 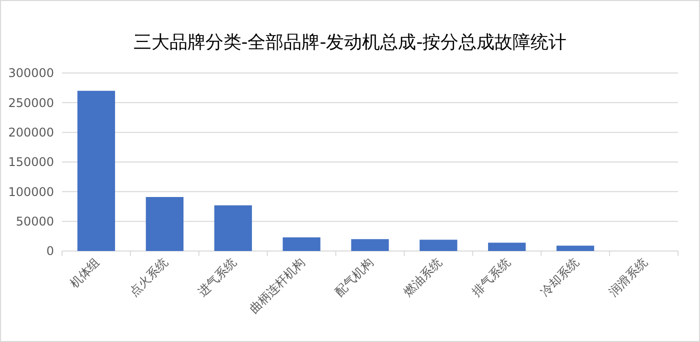 What do you see at coordinates (31, 103) in the screenshot?
I see `y-tick-label: 250000` at bounding box center [31, 103].